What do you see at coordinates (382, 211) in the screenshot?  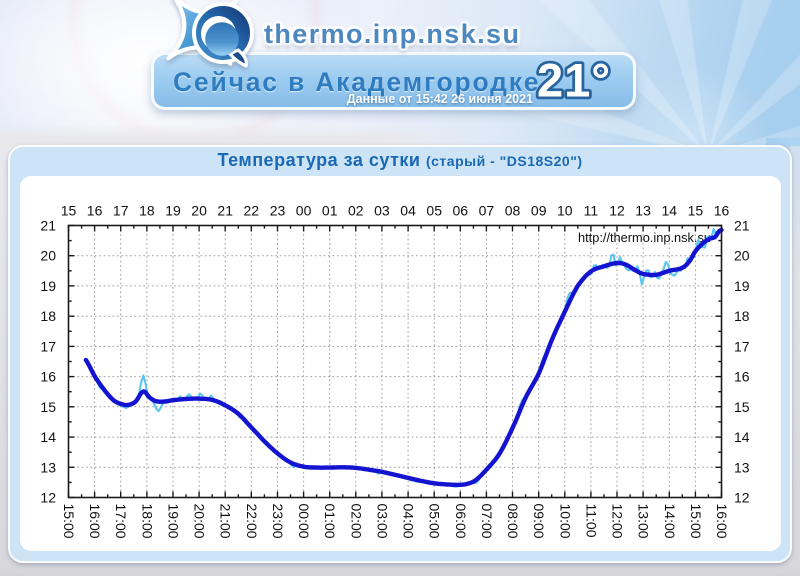 I see `svg-text: 03` at bounding box center [382, 211].